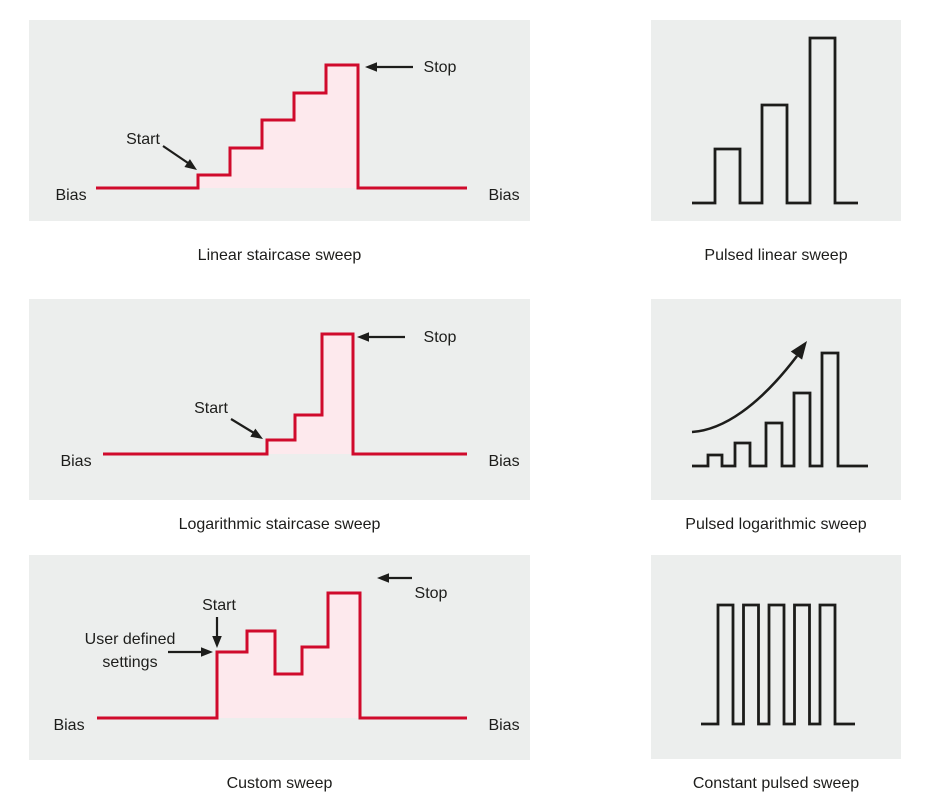  Describe the element at coordinates (190, 652) in the screenshot. I see `user-defined-arrow-icon` at that location.